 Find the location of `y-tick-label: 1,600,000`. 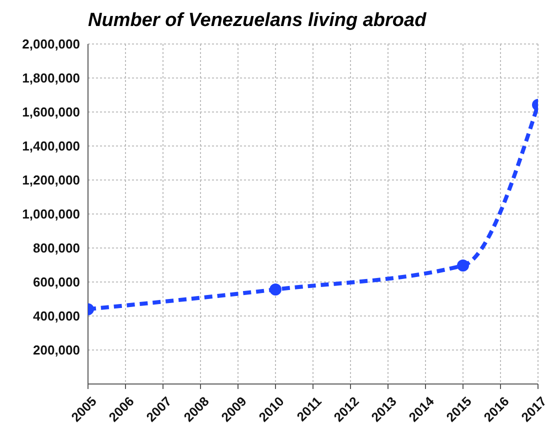

y-tick-label: 1,600,000 is located at coordinates (51, 112).